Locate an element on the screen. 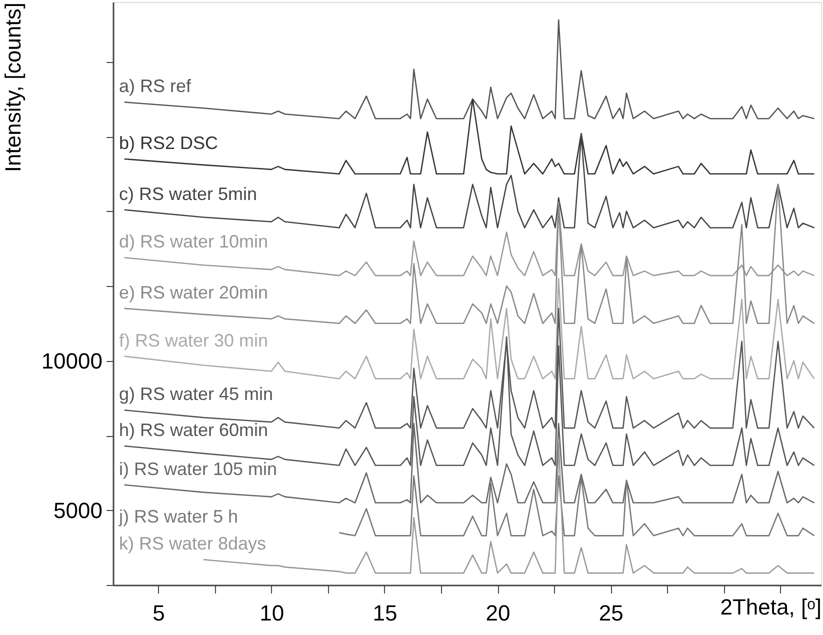 Image resolution: width=823 pixels, height=635 pixels. x-tick-label: 5 is located at coordinates (158, 613).